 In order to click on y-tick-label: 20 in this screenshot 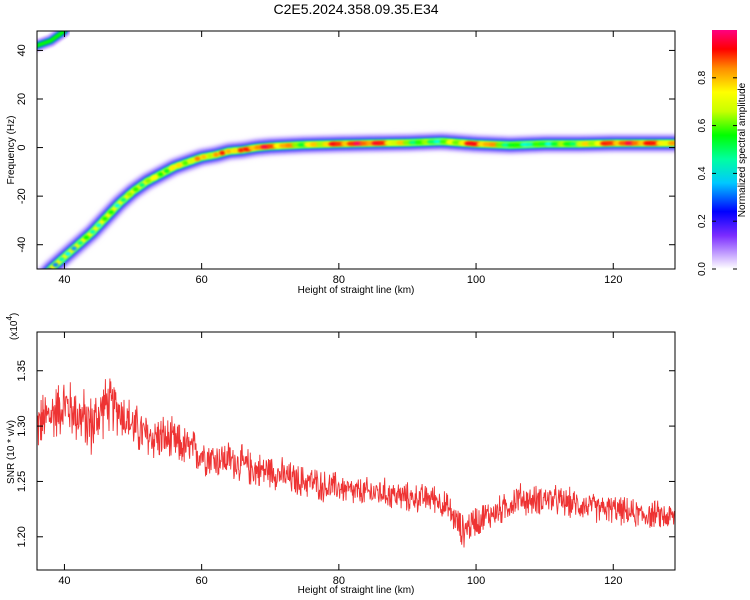, I will do `click(22, 99)`.